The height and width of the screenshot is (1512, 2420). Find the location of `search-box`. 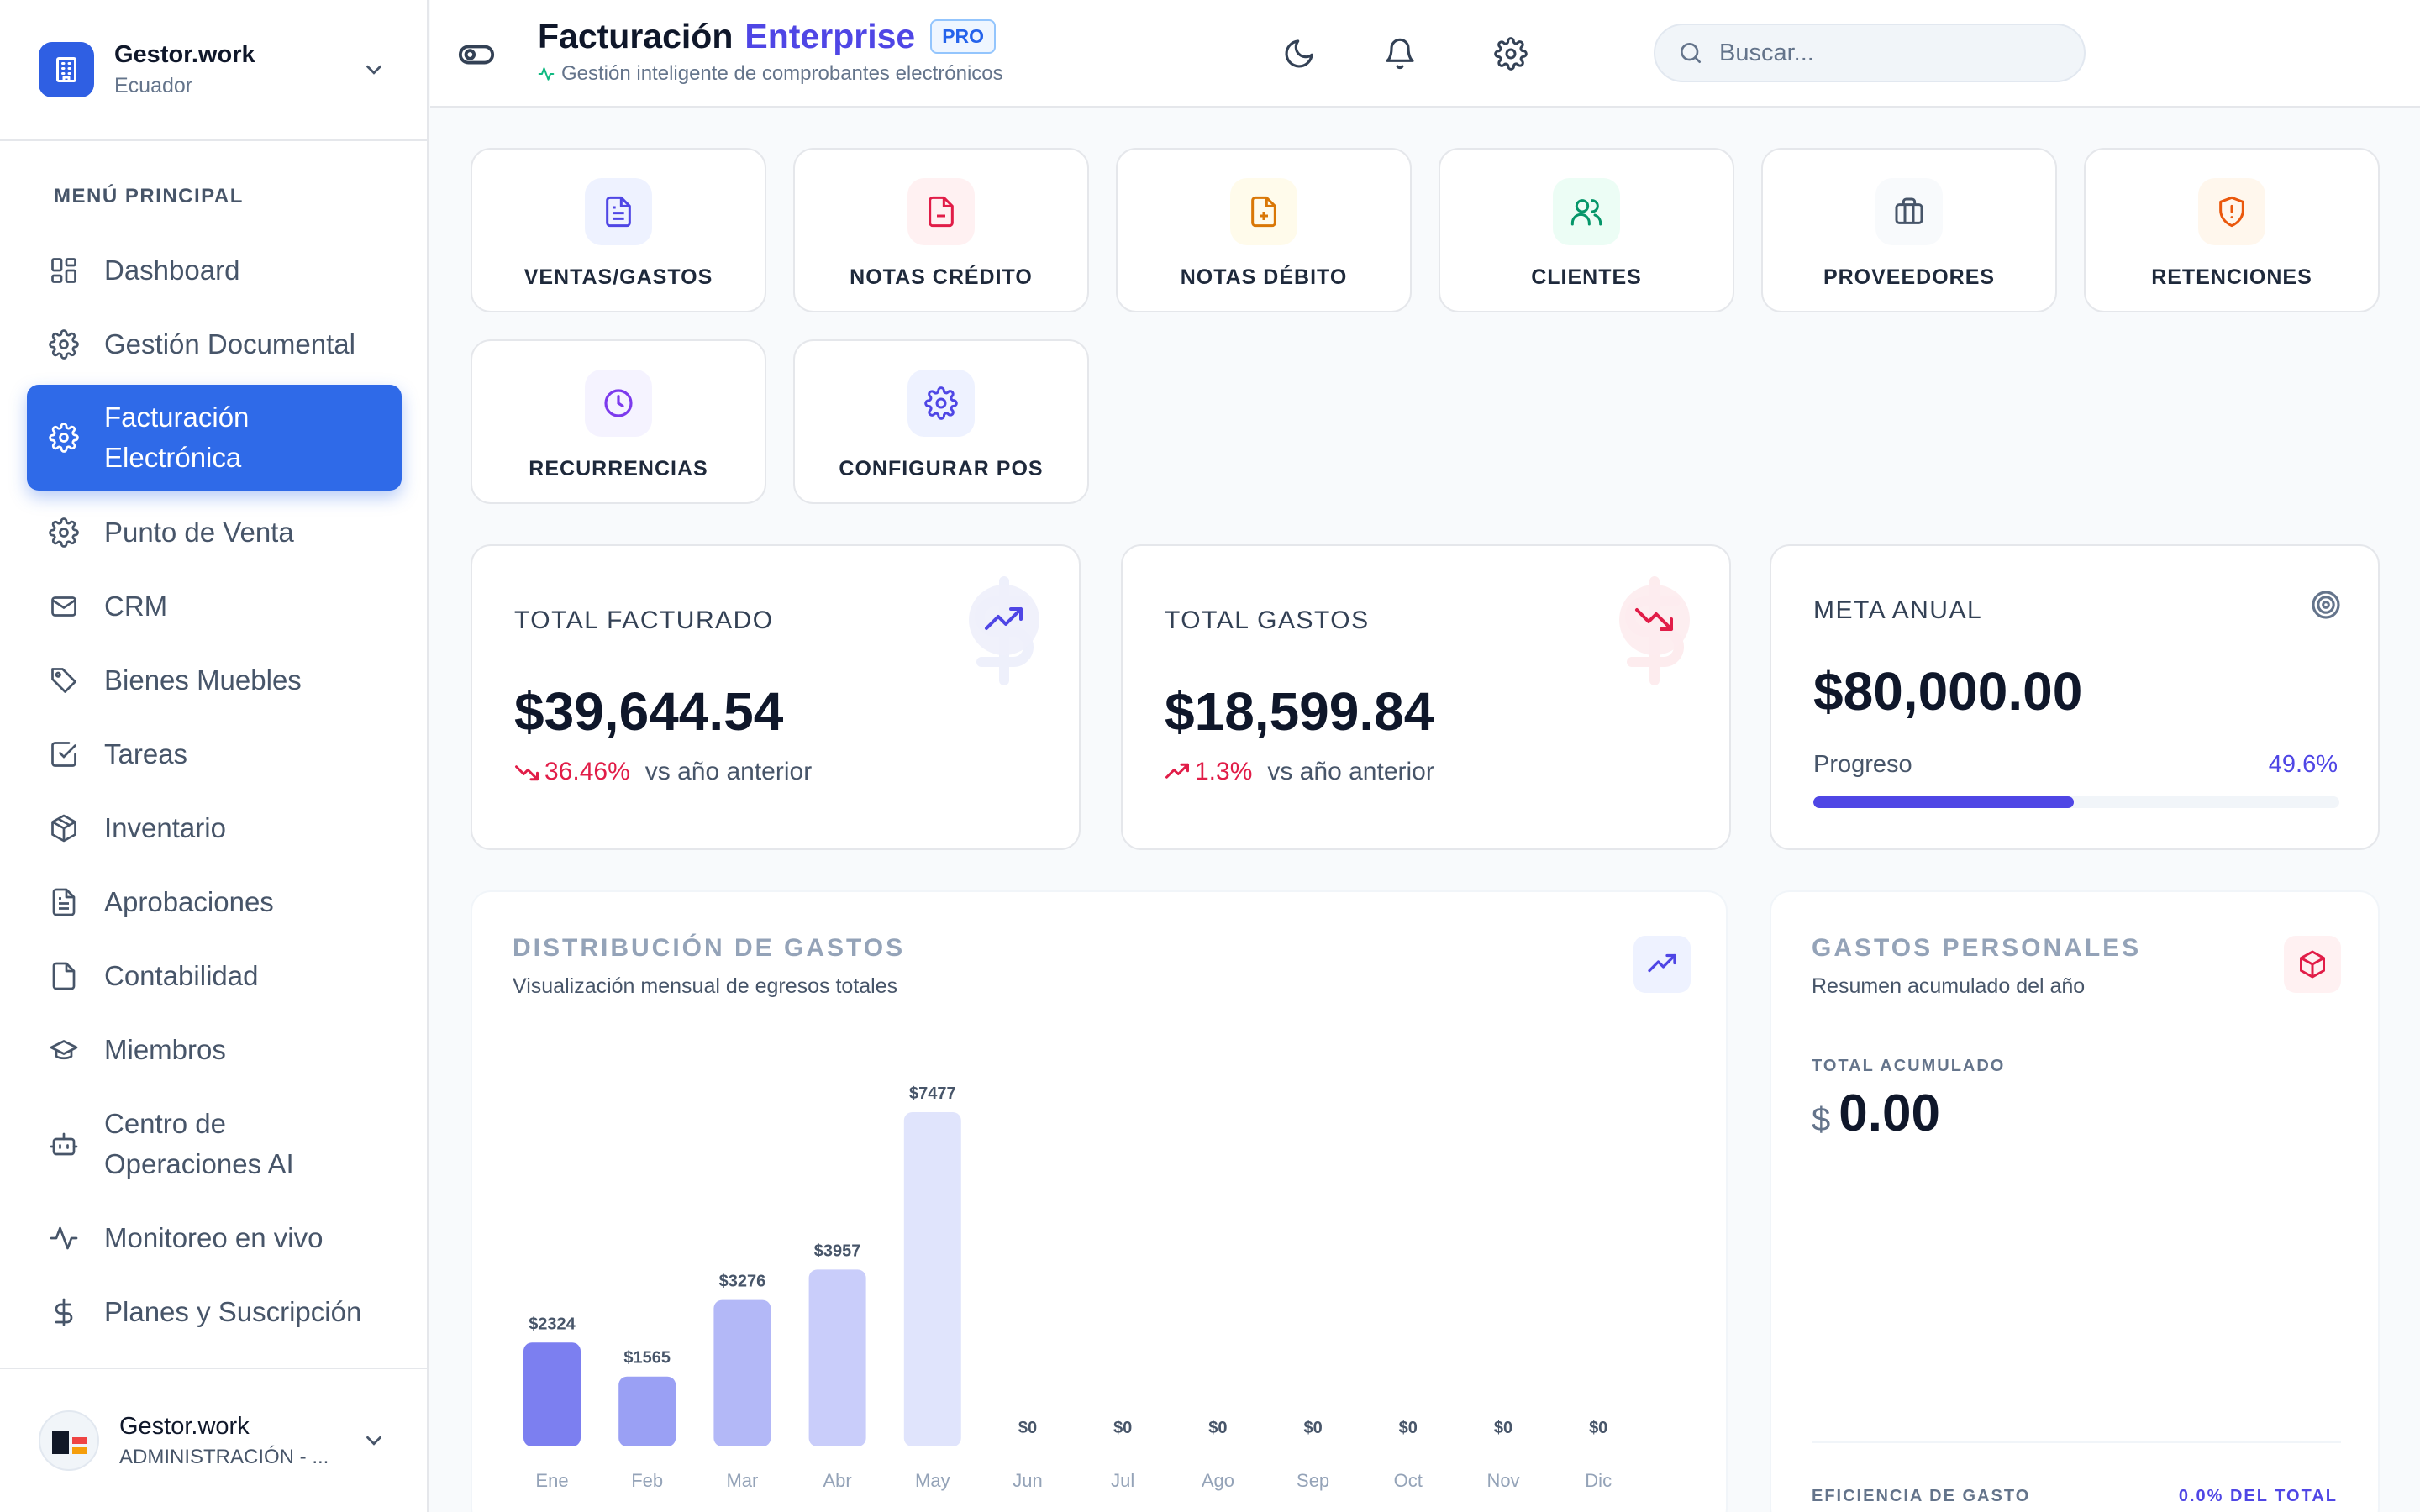

search-box is located at coordinates (1870, 53).